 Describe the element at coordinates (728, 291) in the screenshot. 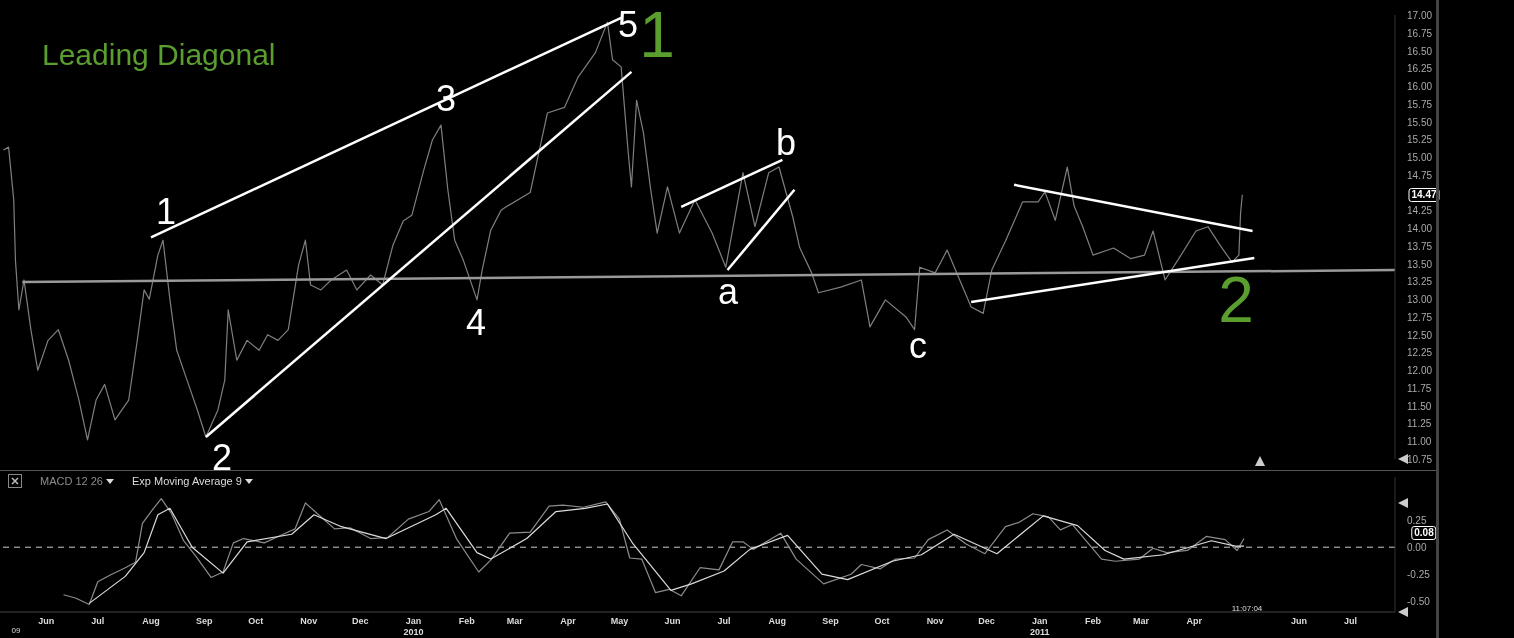

I see `annotation: a` at that location.